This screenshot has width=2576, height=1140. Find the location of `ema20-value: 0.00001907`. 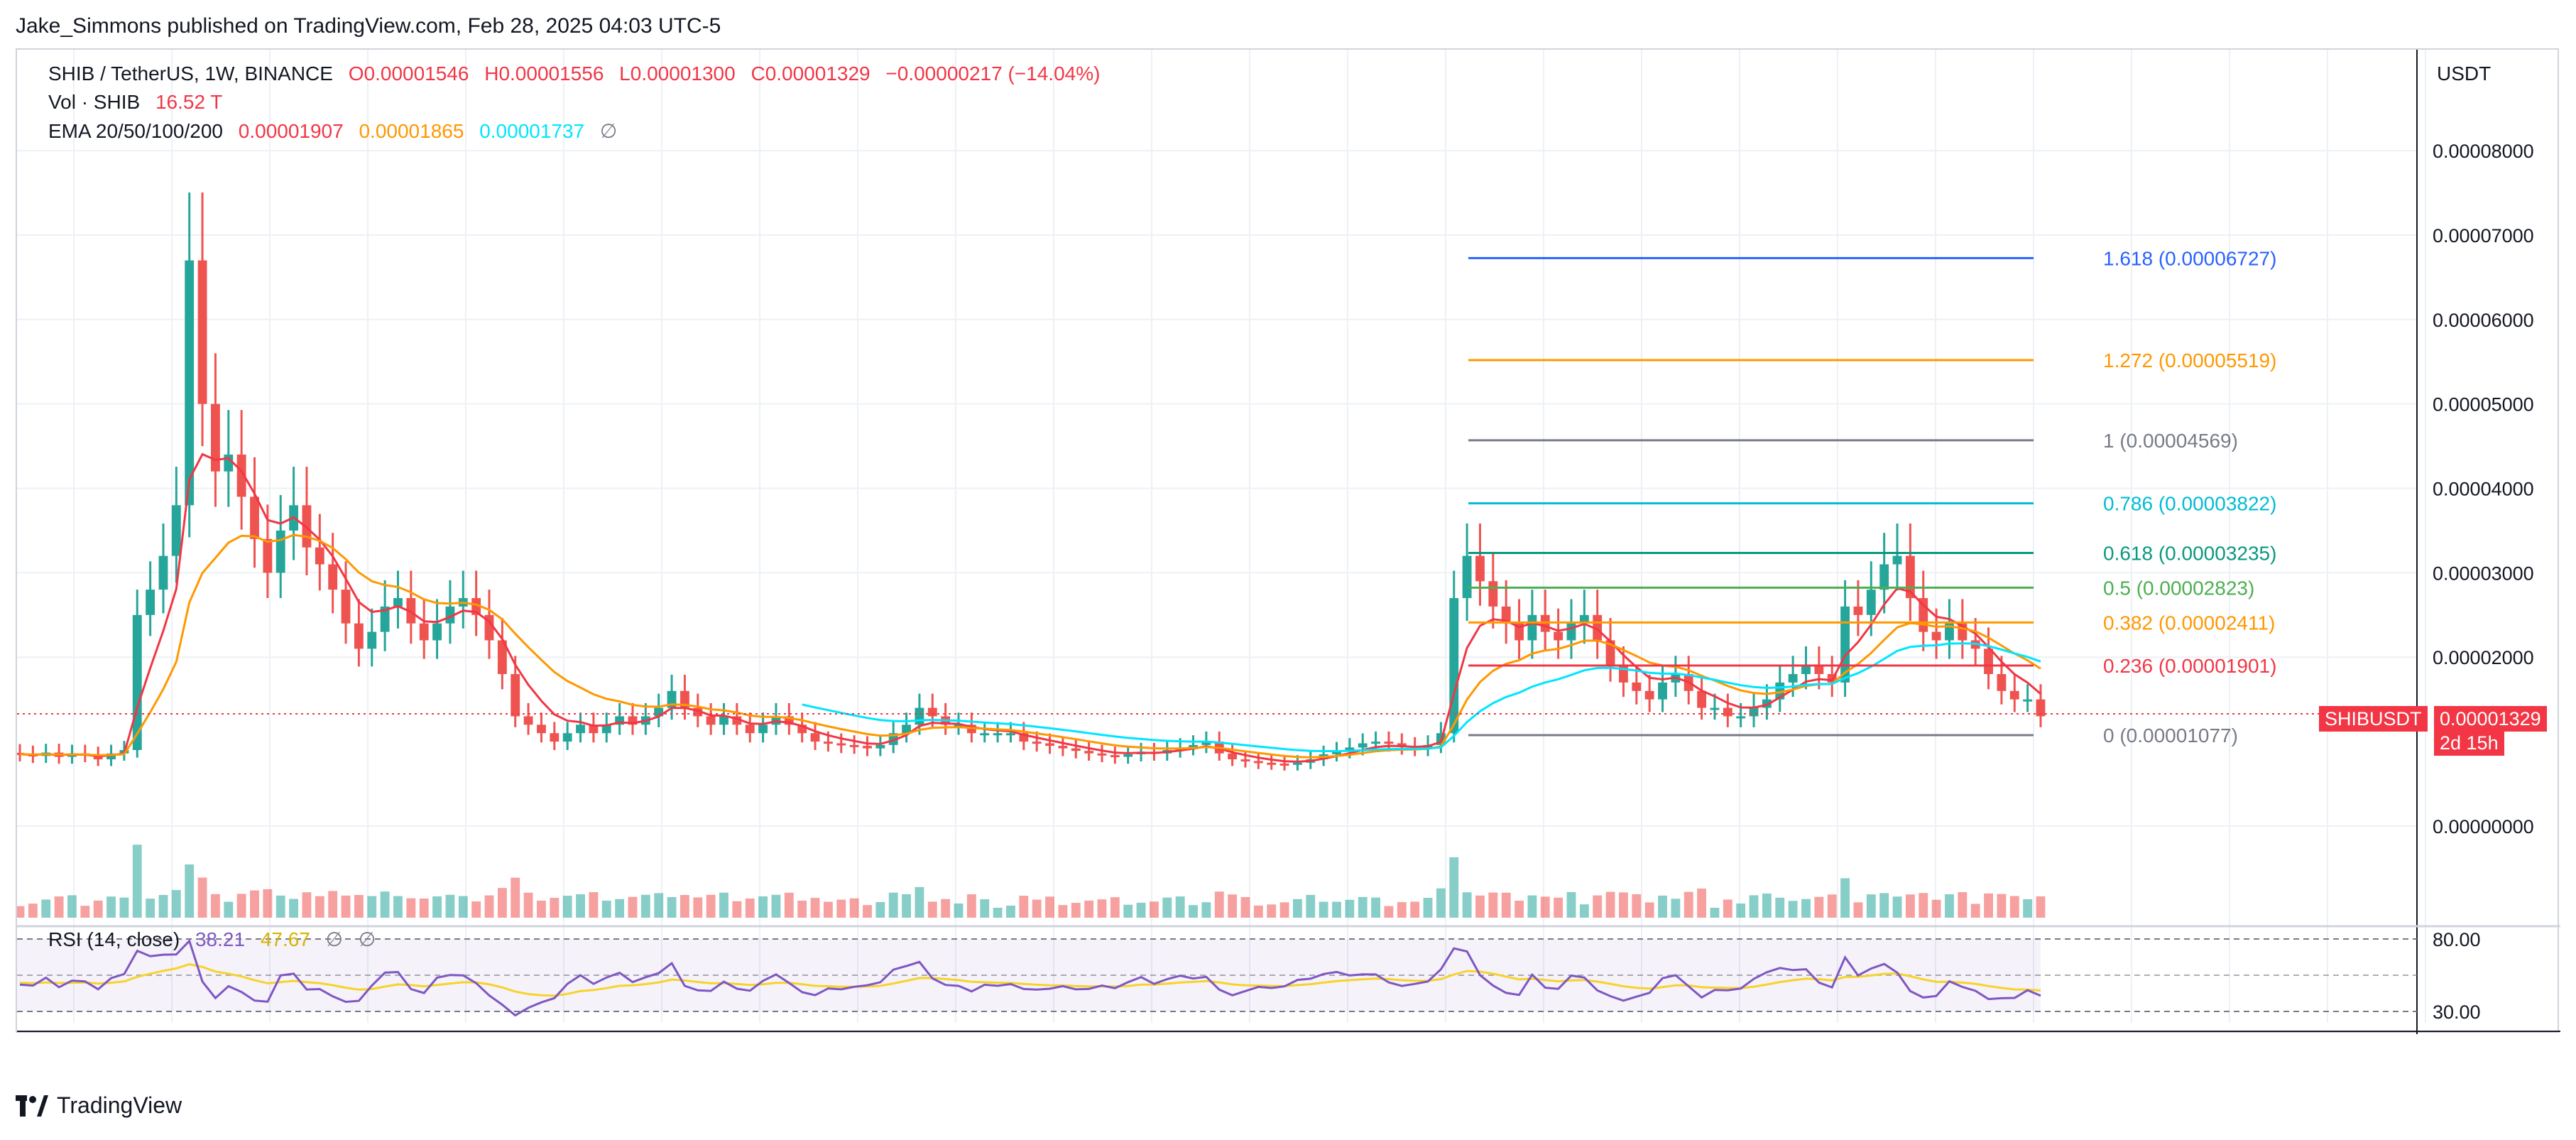

ema20-value: 0.00001907 is located at coordinates (291, 131).